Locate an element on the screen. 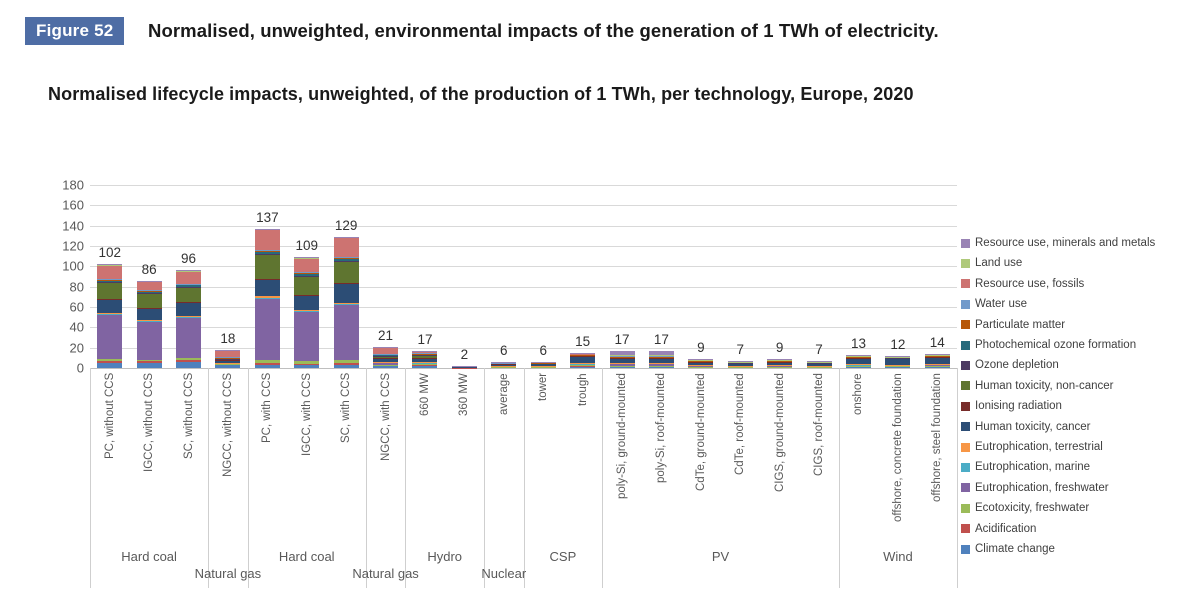  y-axis-tick-label: 140 is located at coordinates (73, 226).